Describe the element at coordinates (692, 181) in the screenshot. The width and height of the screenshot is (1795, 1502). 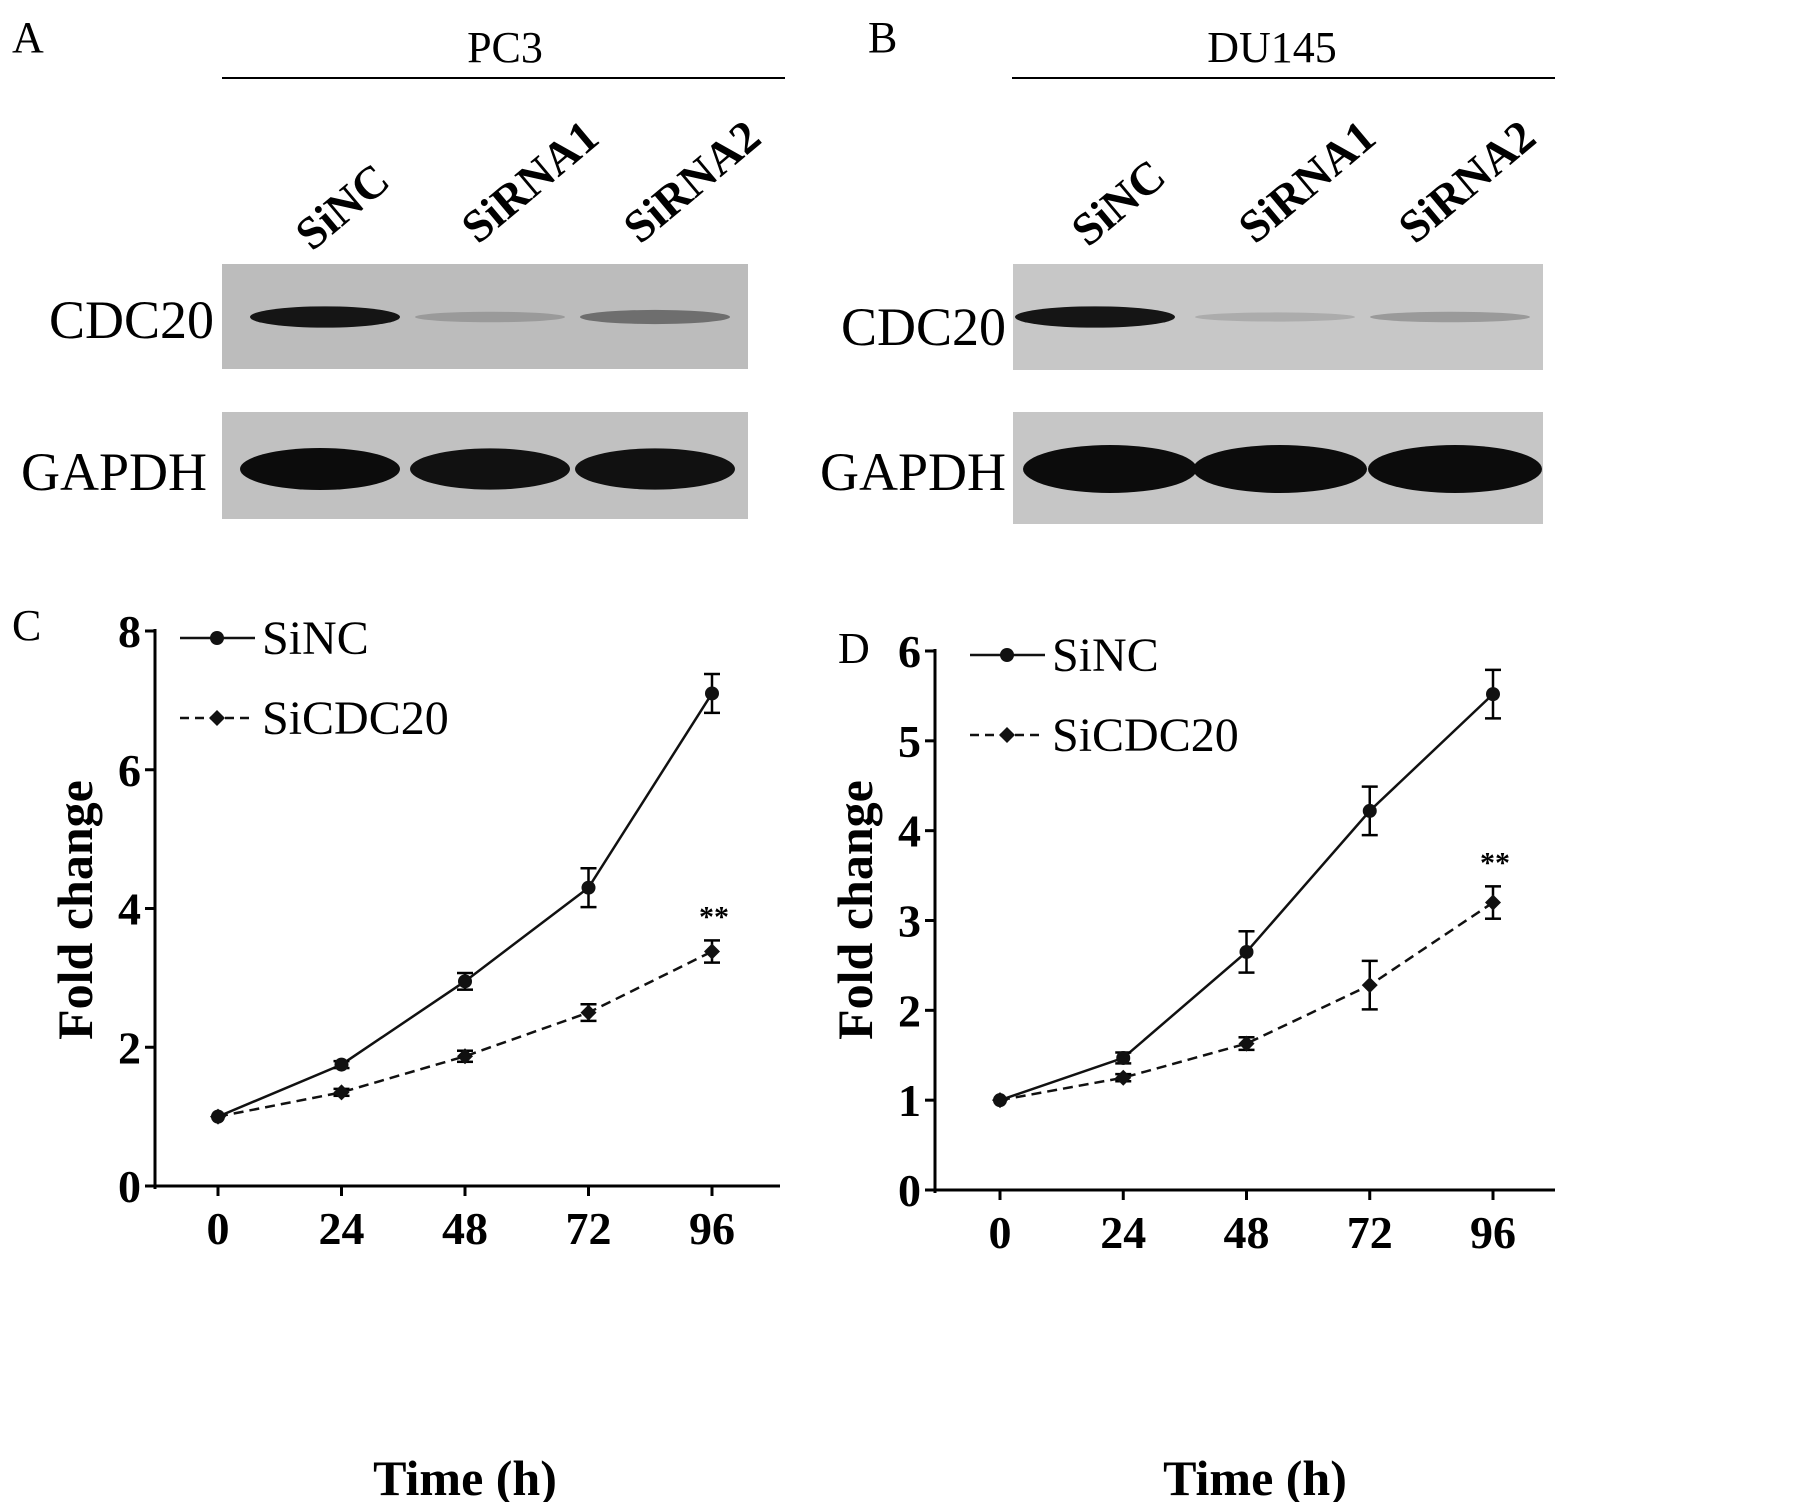
I see `lane-label-a-3: SiRNA2` at that location.